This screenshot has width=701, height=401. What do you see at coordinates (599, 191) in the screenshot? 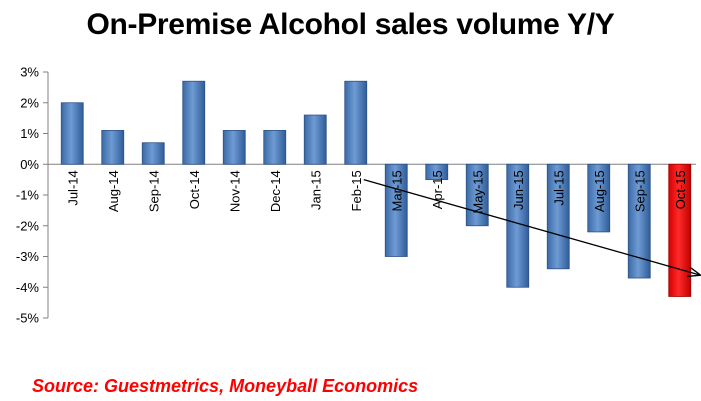
I see `x-tick-label: Aug-15` at bounding box center [599, 191].